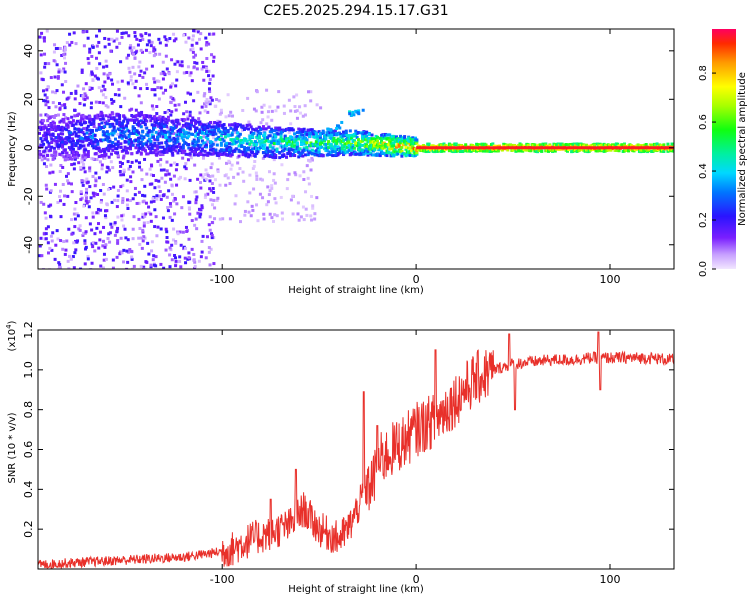 This screenshot has height=600, width=750. I want to click on y-tick-label: 1.2, so click(28, 330).